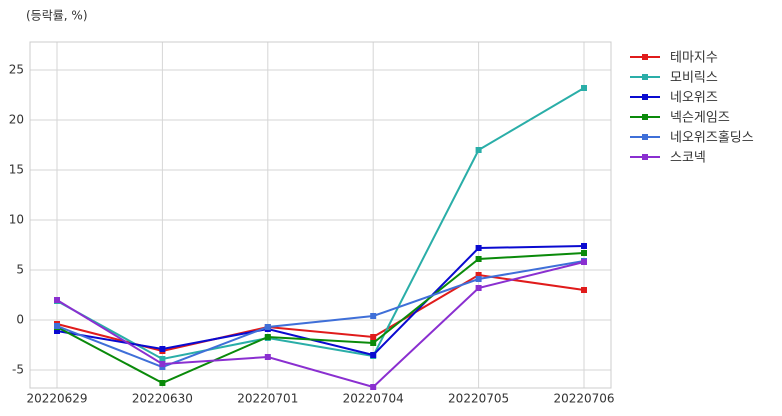 The width and height of the screenshot is (782, 416). Describe the element at coordinates (583, 399) in the screenshot. I see `x-tick-label: 20220706` at that location.